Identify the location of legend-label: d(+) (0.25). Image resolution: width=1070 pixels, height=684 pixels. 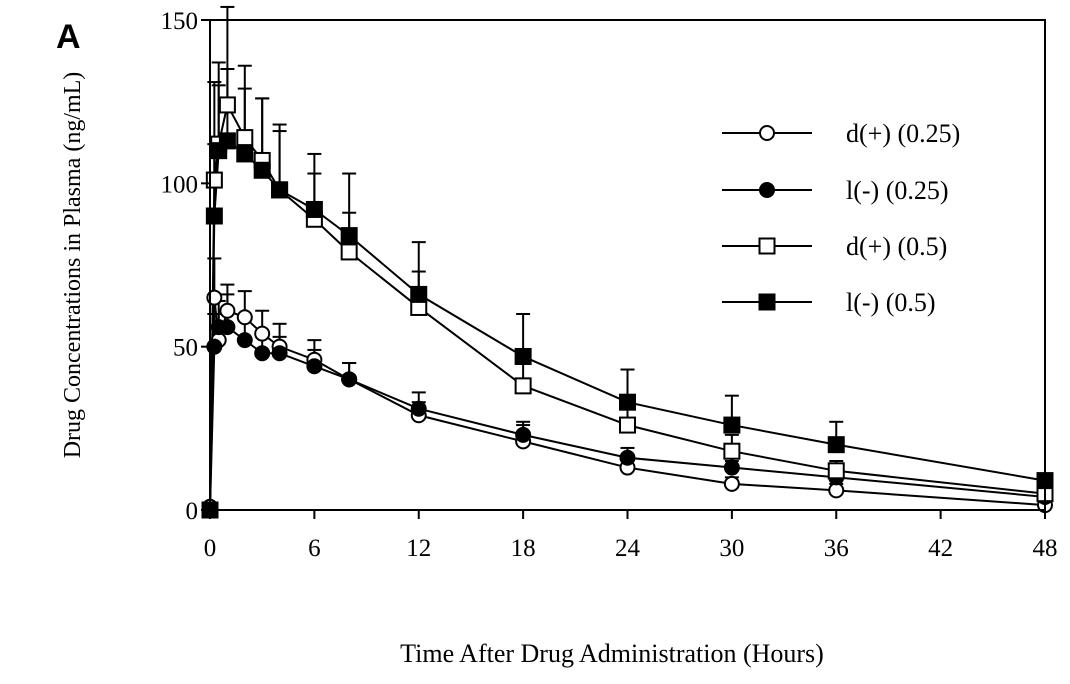
(903, 133).